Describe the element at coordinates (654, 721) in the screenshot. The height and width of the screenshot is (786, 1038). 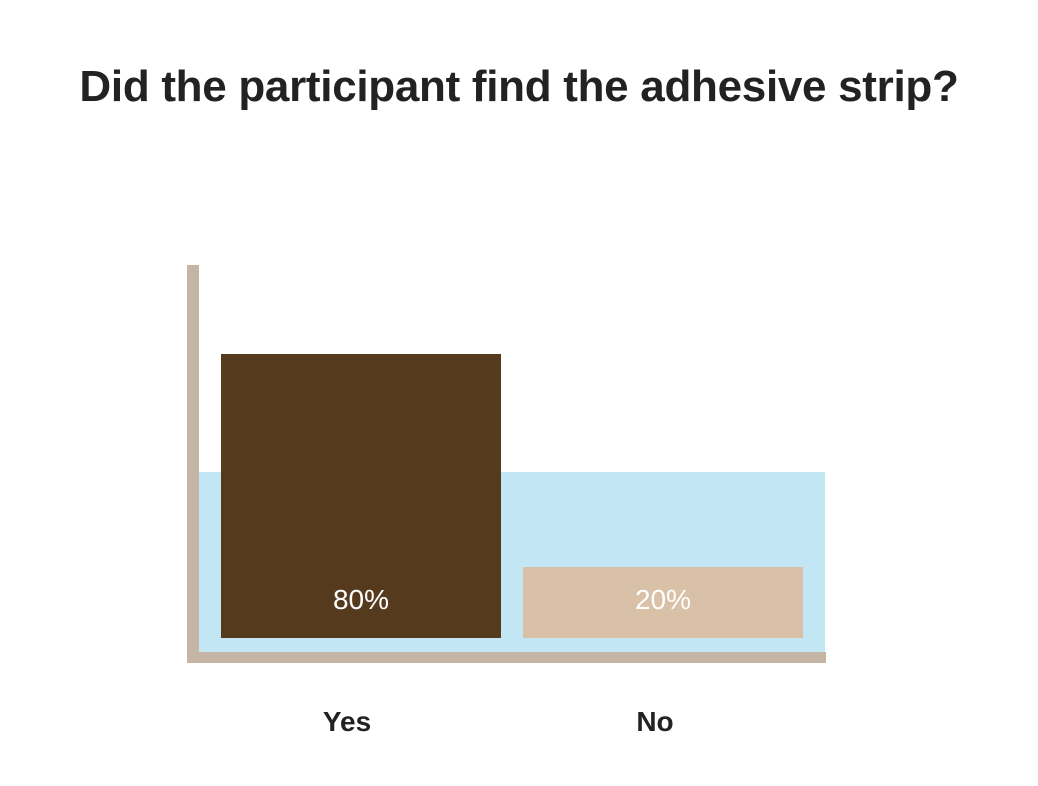
I see `category-label-no: No` at that location.